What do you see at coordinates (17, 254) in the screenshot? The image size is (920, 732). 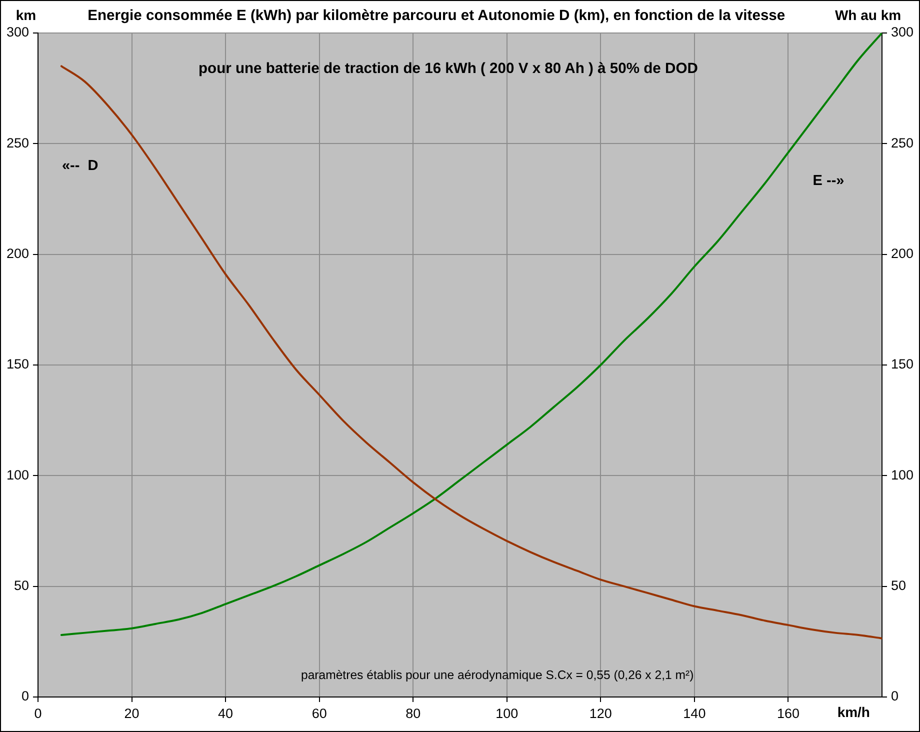 I see `y-tick-label: 200` at bounding box center [17, 254].